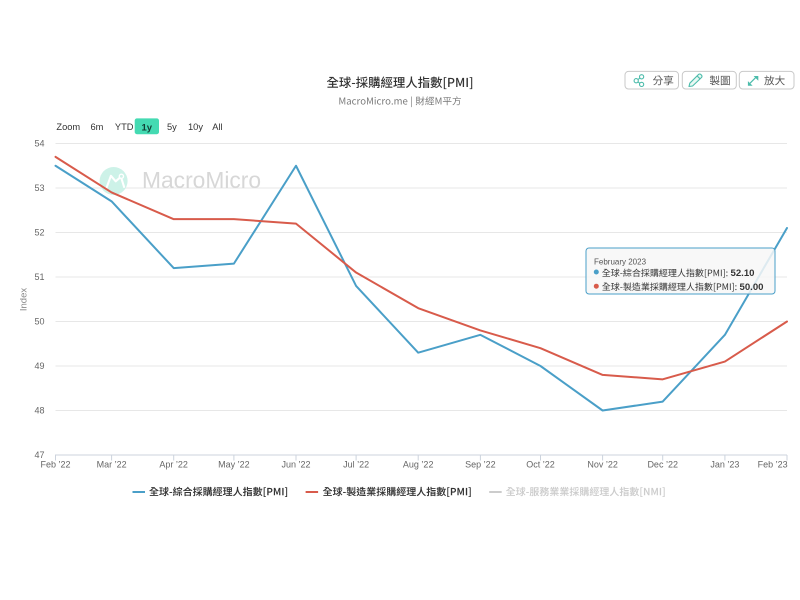  Describe the element at coordinates (201, 180) in the screenshot. I see `svg-text: MacroMicro` at that location.